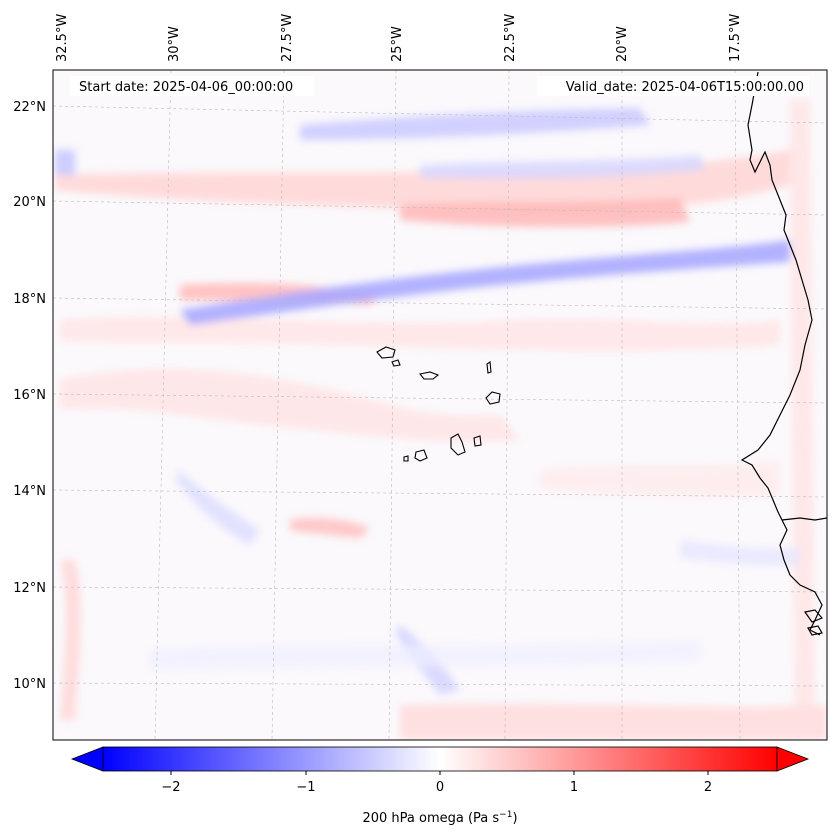  Describe the element at coordinates (170, 787) in the screenshot. I see `colorbar-tick-neg2: −2` at that location.